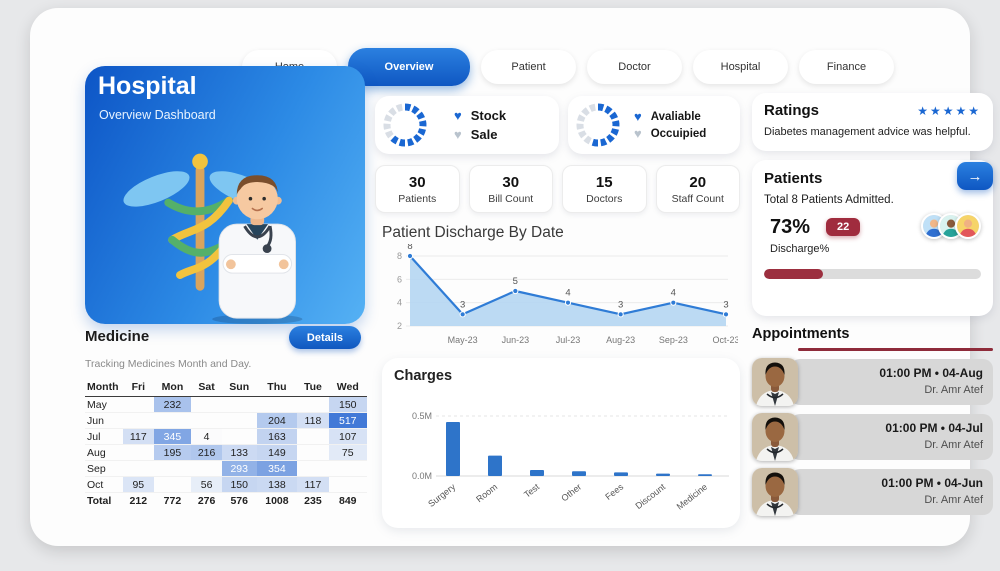  I want to click on appointment-item: 01:00 PM • 04-Jul Dr. Amr Atef, so click(872, 437).